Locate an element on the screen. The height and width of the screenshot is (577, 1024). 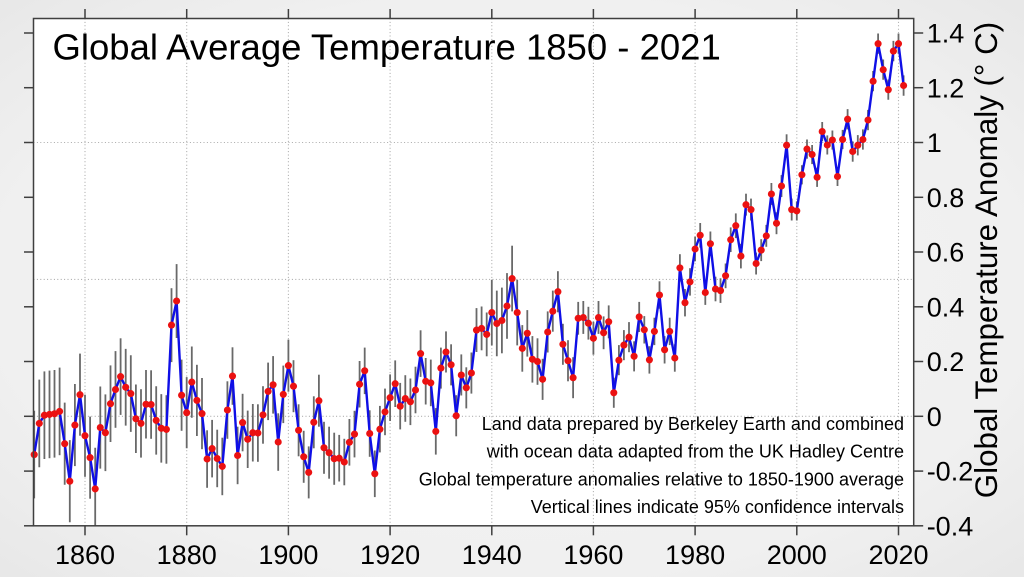
svg-text: 1920 is located at coordinates (390, 555).